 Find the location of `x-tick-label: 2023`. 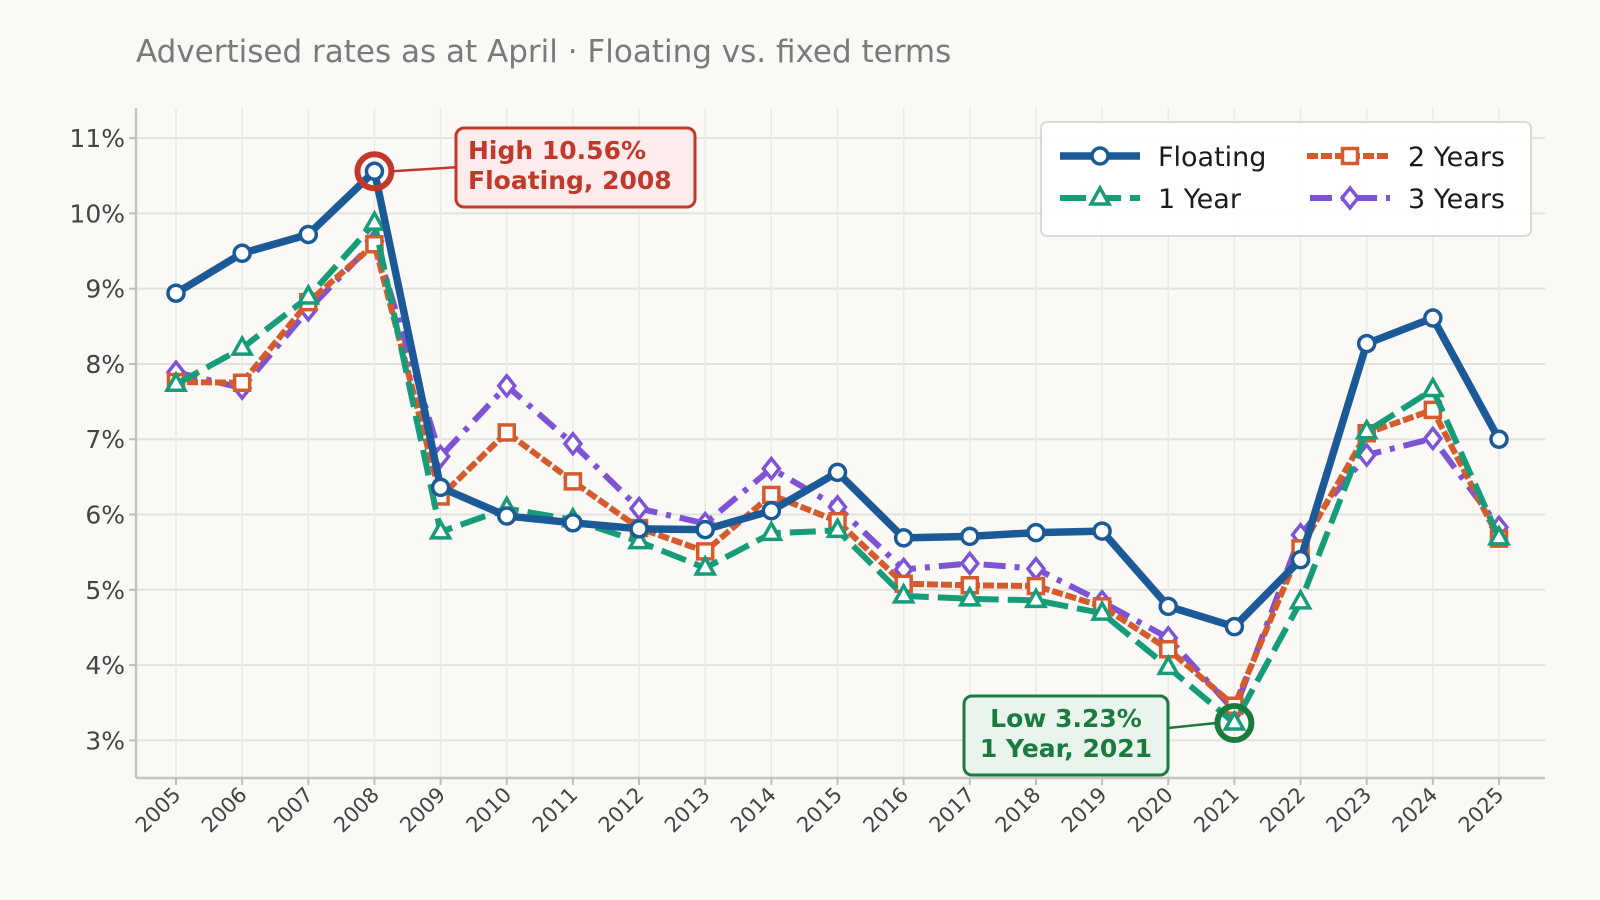

x-tick-label: 2023 is located at coordinates (1348, 810).